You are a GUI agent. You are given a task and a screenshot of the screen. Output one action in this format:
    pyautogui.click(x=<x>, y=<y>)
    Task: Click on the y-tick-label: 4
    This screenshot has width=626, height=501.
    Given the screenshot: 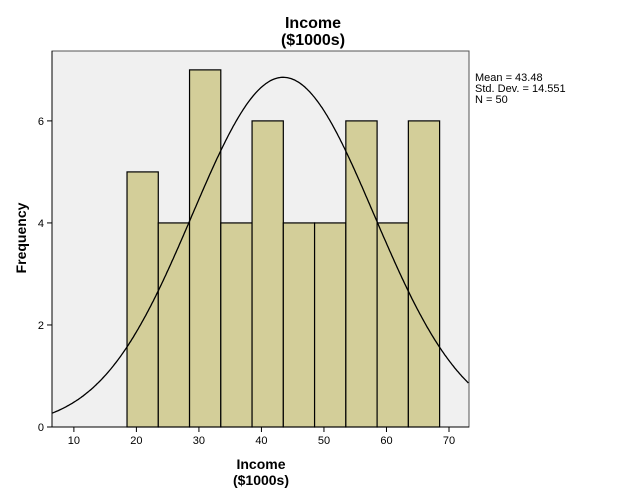 What is the action you would take?
    pyautogui.click(x=41, y=224)
    